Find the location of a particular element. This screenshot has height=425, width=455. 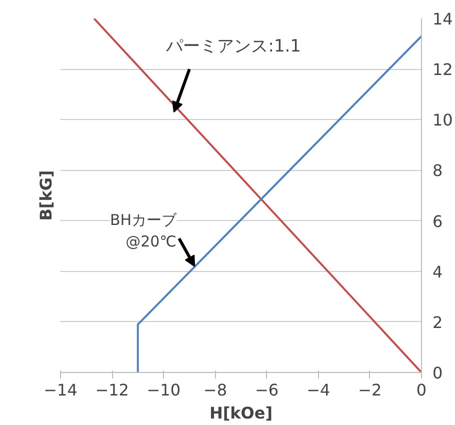

y-tick-label: 12 is located at coordinates (442, 70).